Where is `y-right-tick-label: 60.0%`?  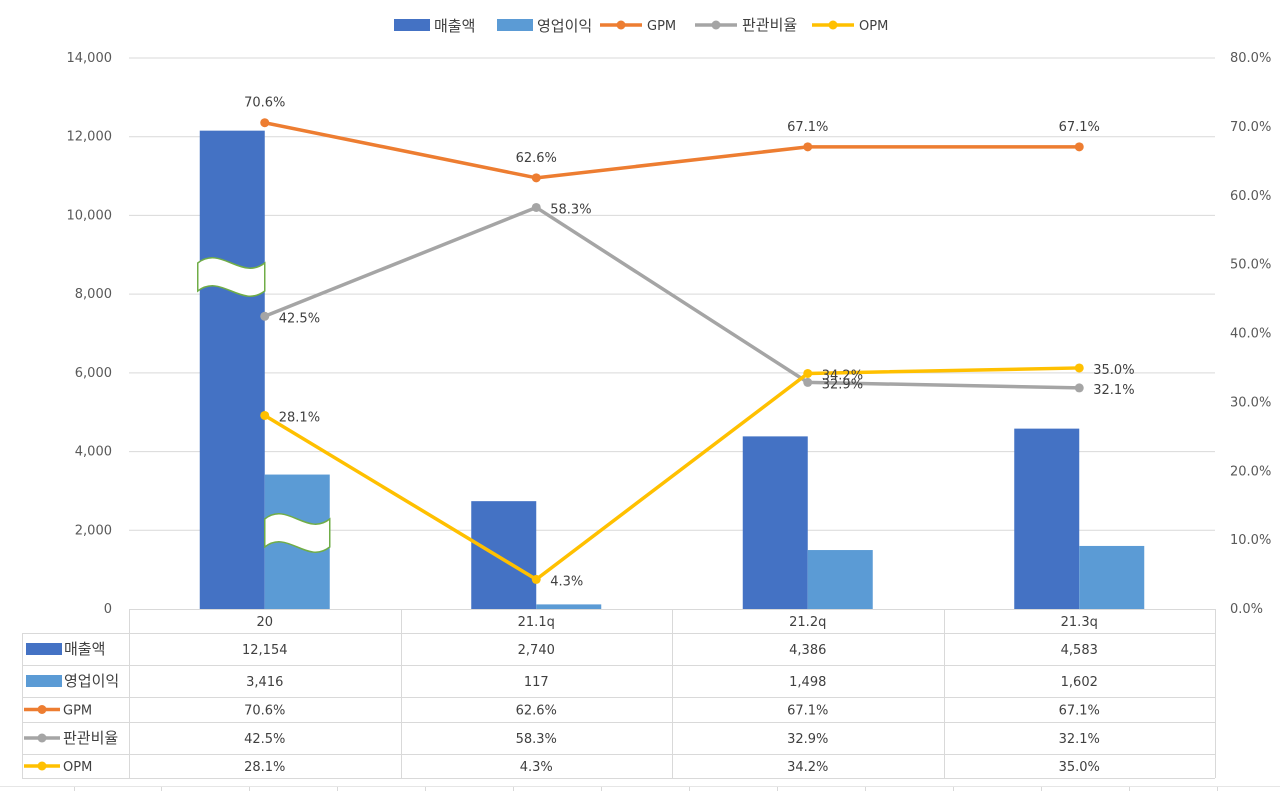 y-right-tick-label: 60.0% is located at coordinates (1250, 196).